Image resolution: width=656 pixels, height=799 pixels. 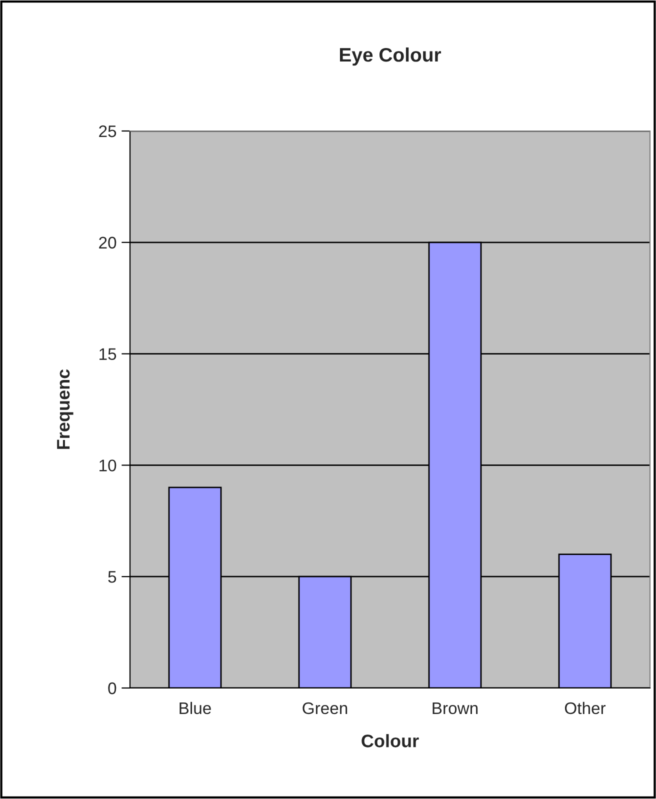 I want to click on y-tick-label: 10, so click(x=108, y=466).